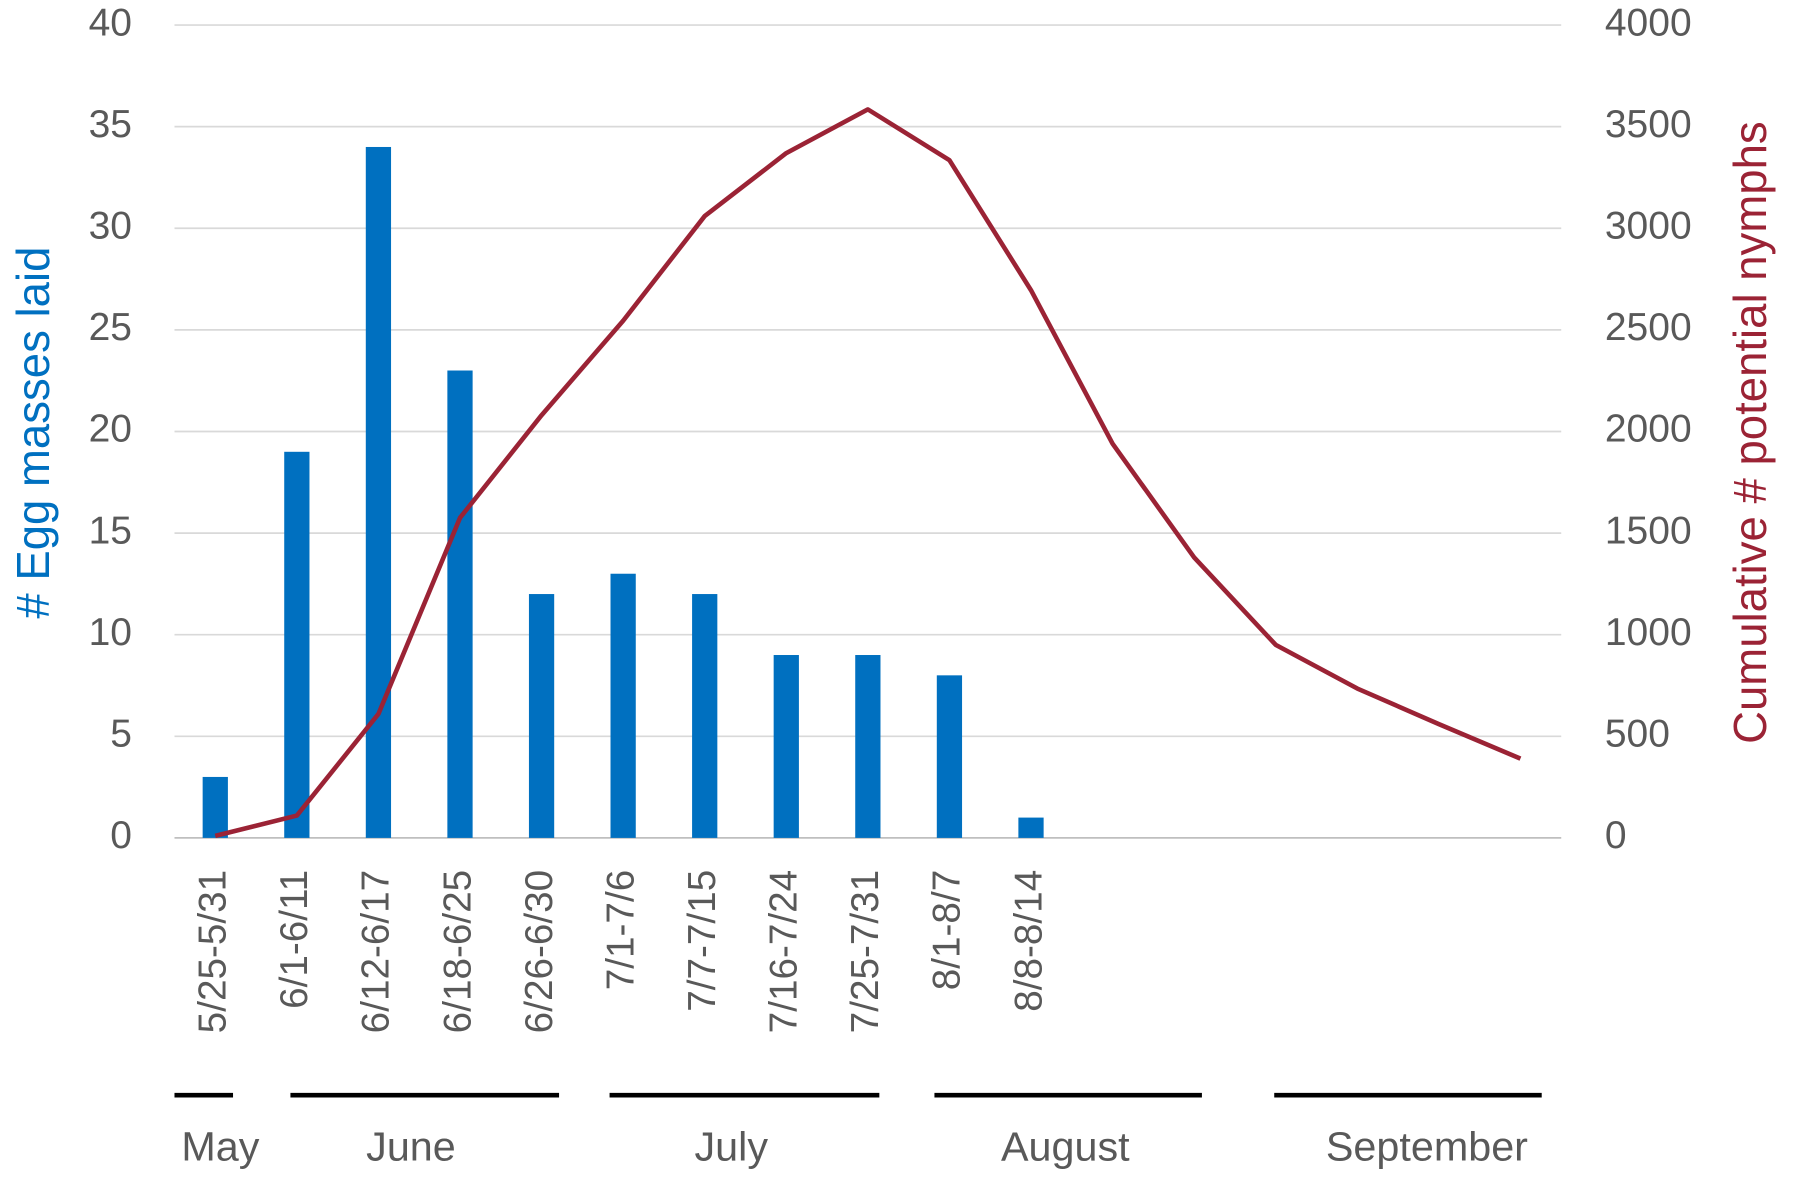 This screenshot has width=1800, height=1184. What do you see at coordinates (702, 941) in the screenshot?
I see `x-tick-label: 7/7-7/15` at bounding box center [702, 941].